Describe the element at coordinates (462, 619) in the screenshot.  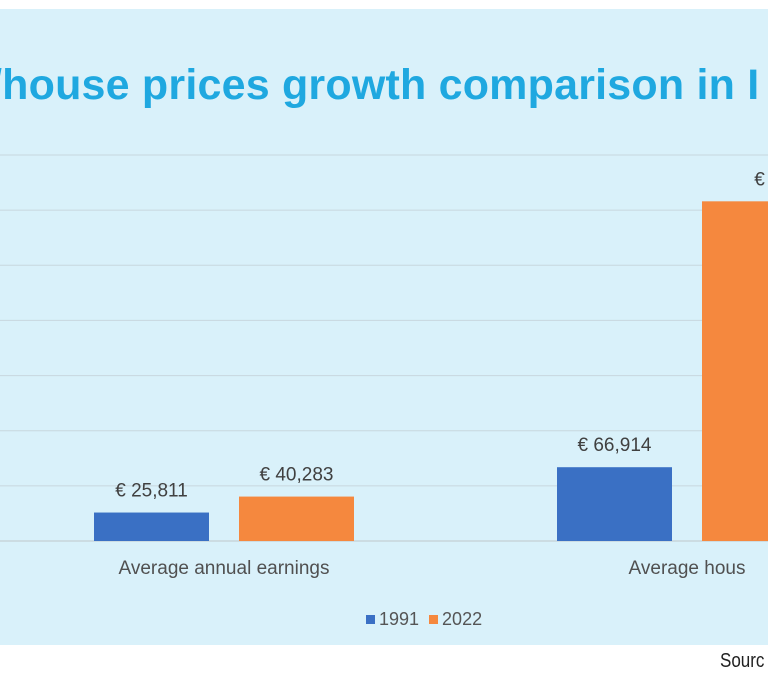
I see `legend-label-2022: 2022` at that location.